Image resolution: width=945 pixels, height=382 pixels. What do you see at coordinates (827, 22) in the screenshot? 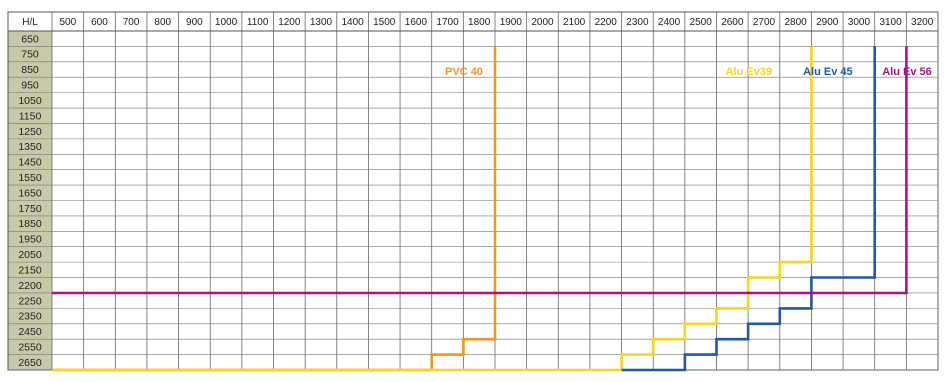
I see `column-label: 2900` at bounding box center [827, 22].